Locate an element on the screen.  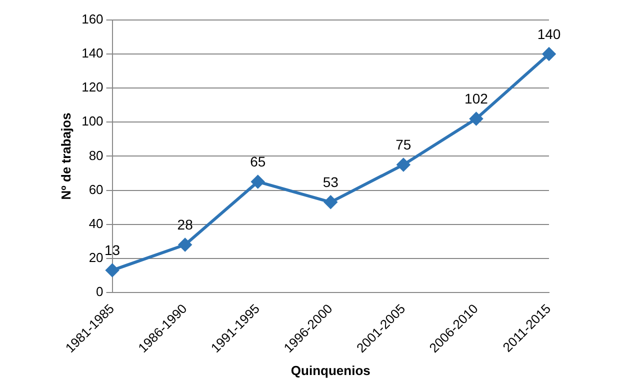
y-tick-label: 80 is located at coordinates (96, 155).